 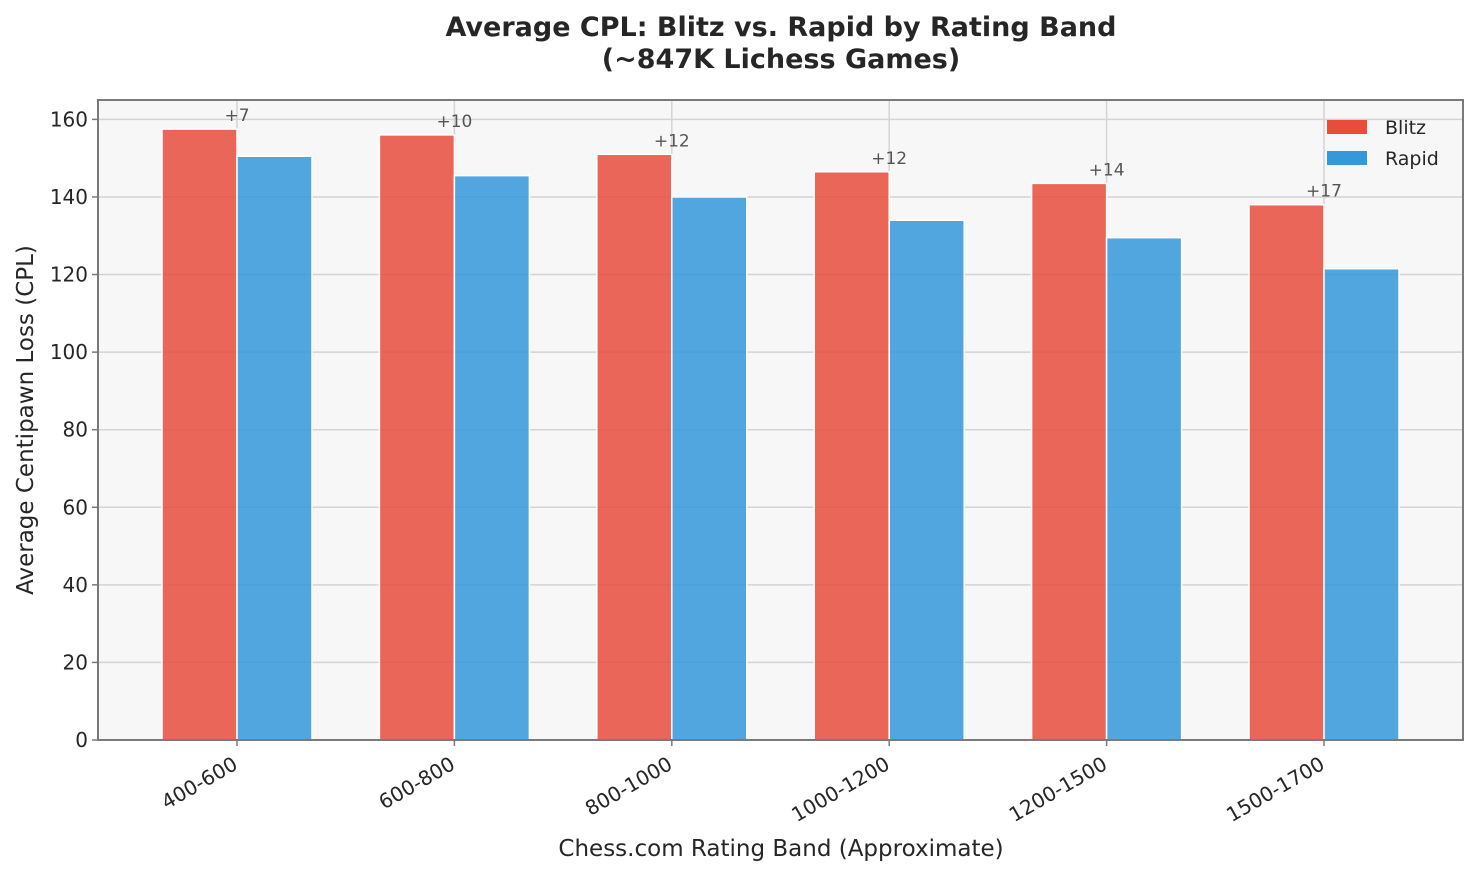 I want to click on legend: Blitz Rapid, so click(x=1383, y=143).